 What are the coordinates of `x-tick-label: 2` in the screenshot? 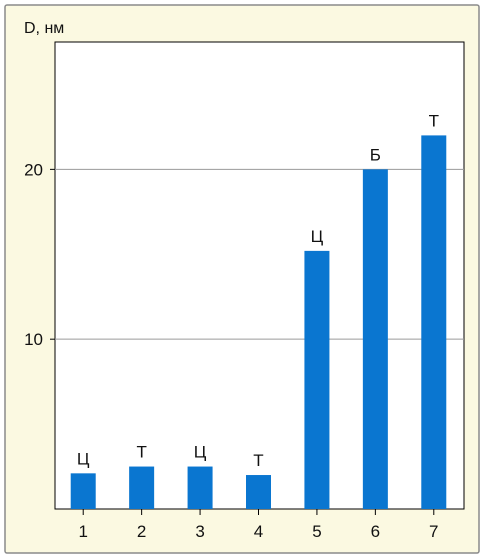 It's located at (141, 531).